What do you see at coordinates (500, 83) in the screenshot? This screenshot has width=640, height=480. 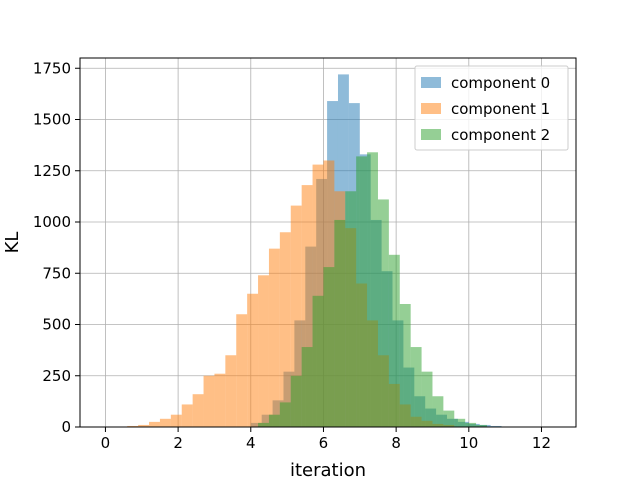 I see `legend-label: component 0` at bounding box center [500, 83].